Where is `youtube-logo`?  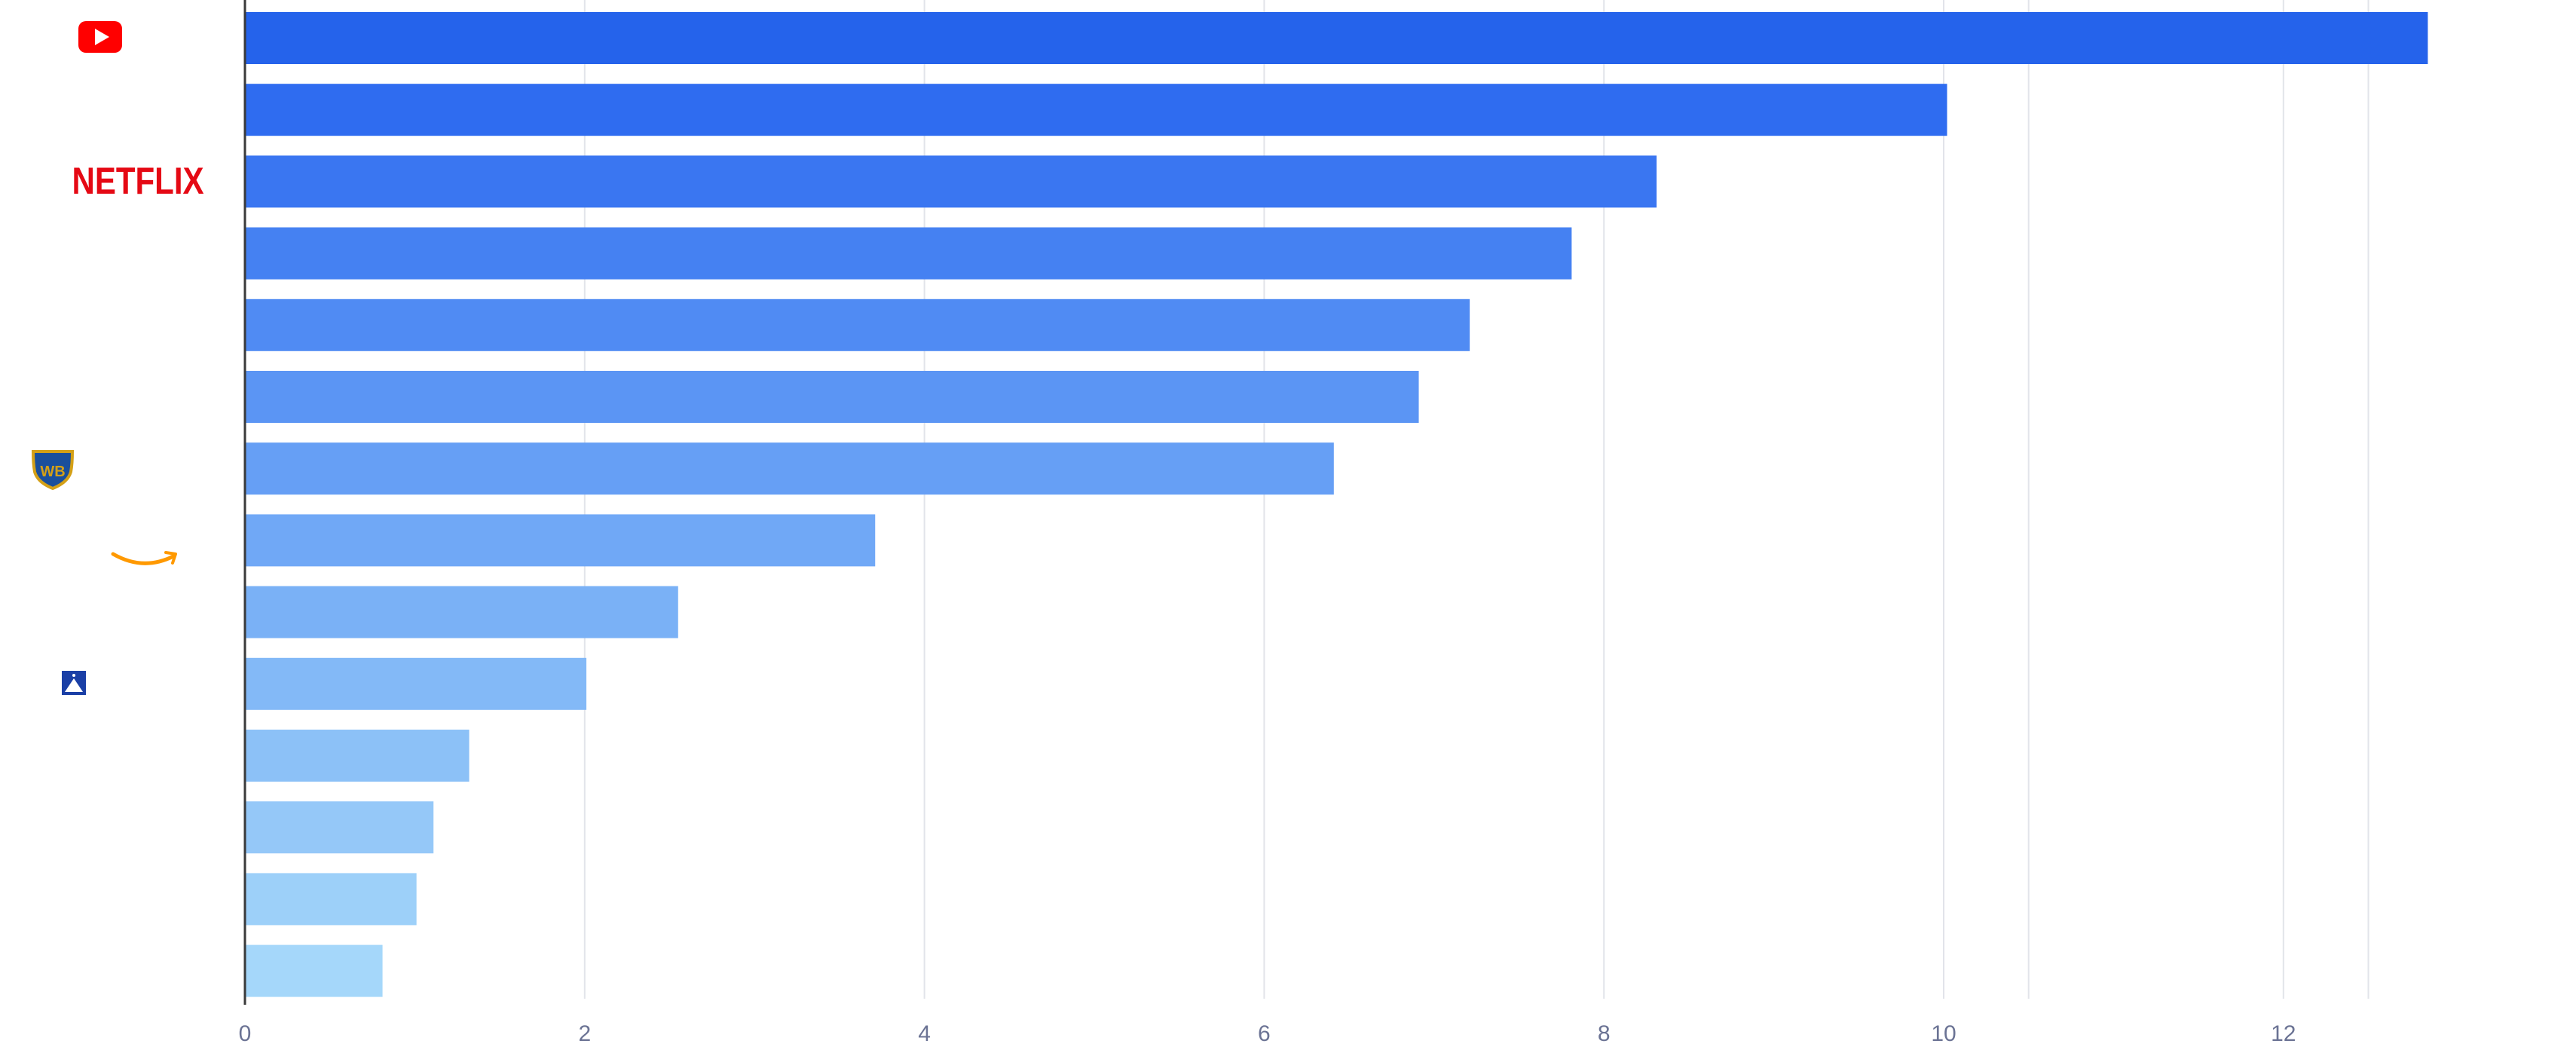
youtube-logo is located at coordinates (100, 37).